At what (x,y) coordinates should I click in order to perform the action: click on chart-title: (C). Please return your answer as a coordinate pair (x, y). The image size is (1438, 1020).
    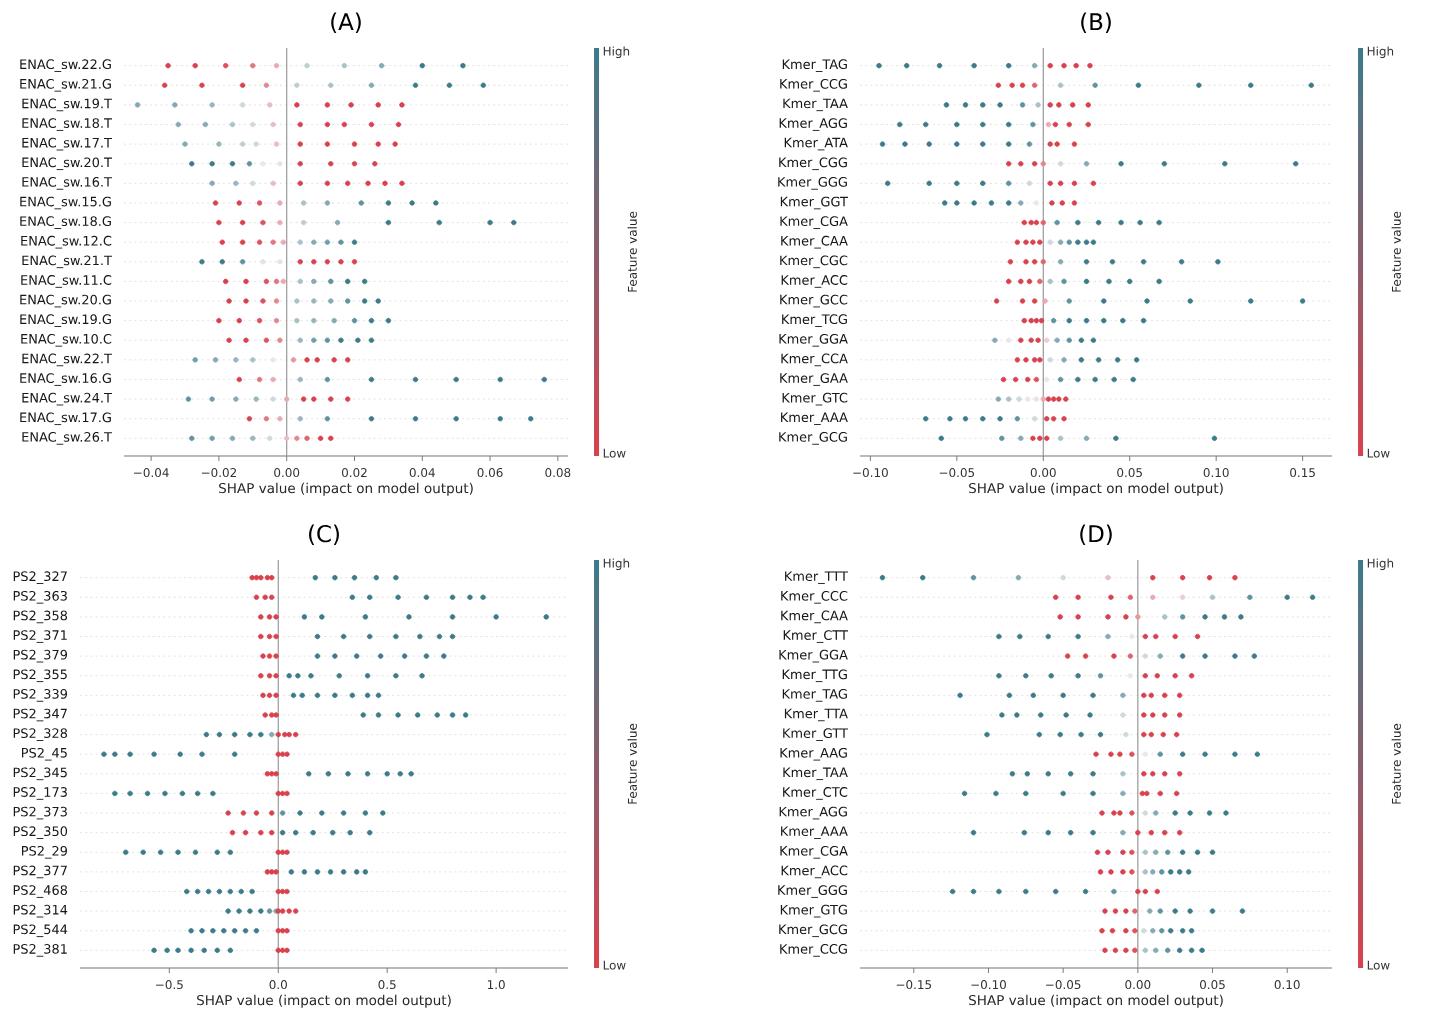
    Looking at the image, I should click on (324, 535).